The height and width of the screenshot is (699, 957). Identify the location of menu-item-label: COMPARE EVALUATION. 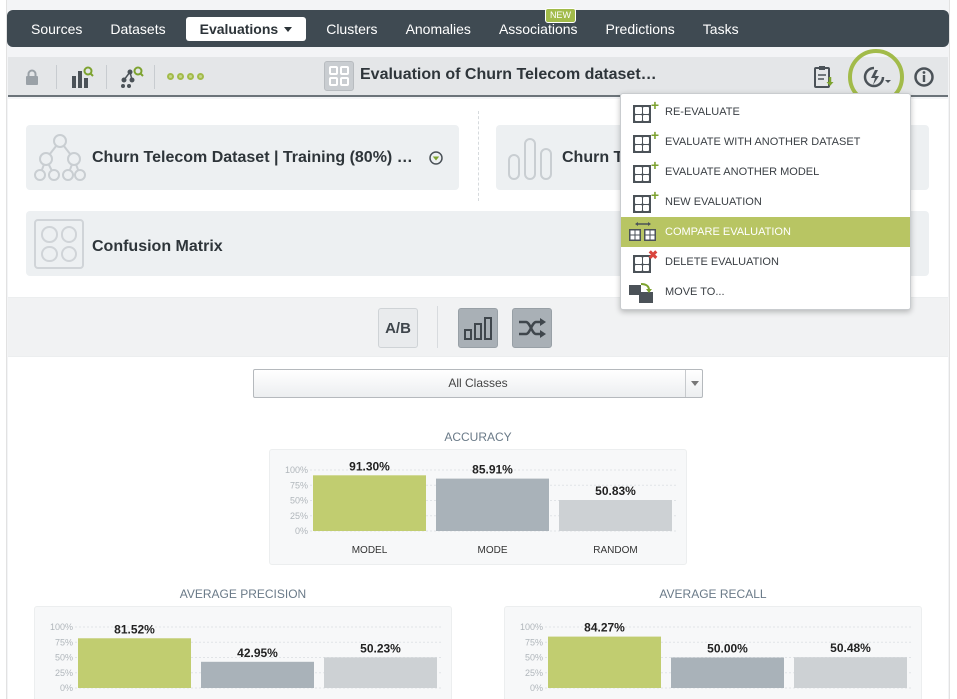
(728, 232).